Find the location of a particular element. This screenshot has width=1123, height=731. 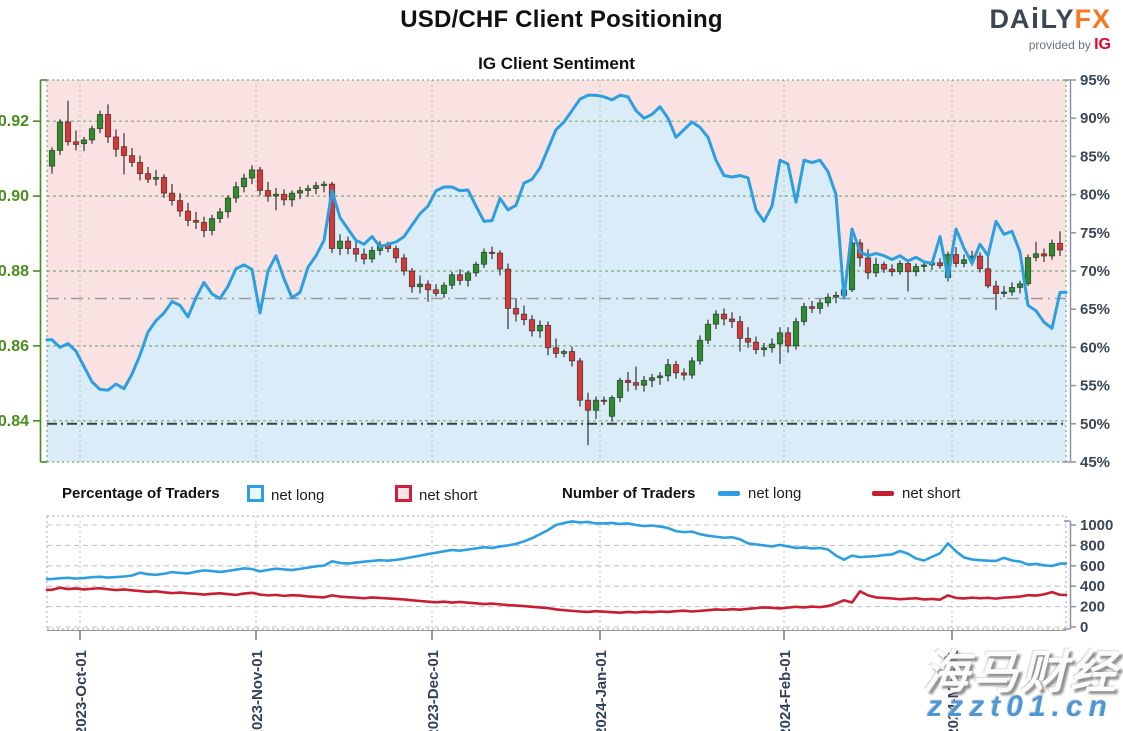

watermark-domain: zzzt01.cn is located at coordinates (1020, 706).